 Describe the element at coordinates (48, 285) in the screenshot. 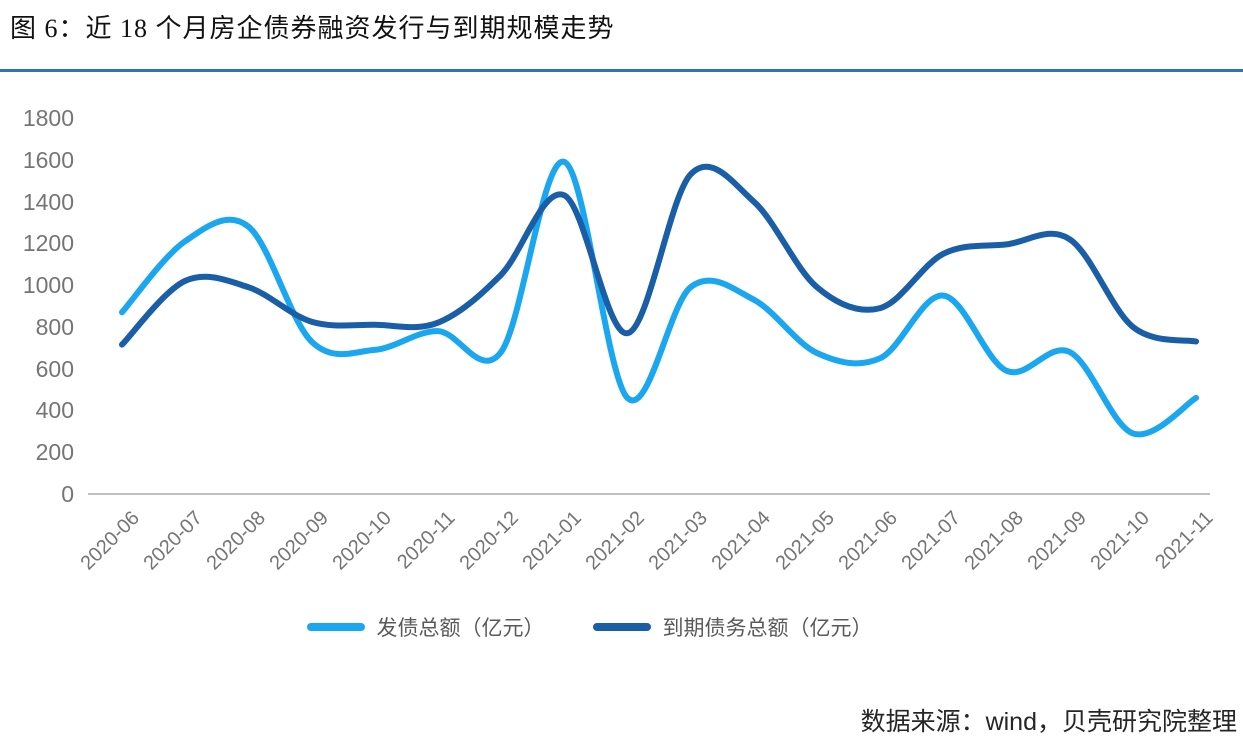

I see `y-tick-label: 1000` at that location.